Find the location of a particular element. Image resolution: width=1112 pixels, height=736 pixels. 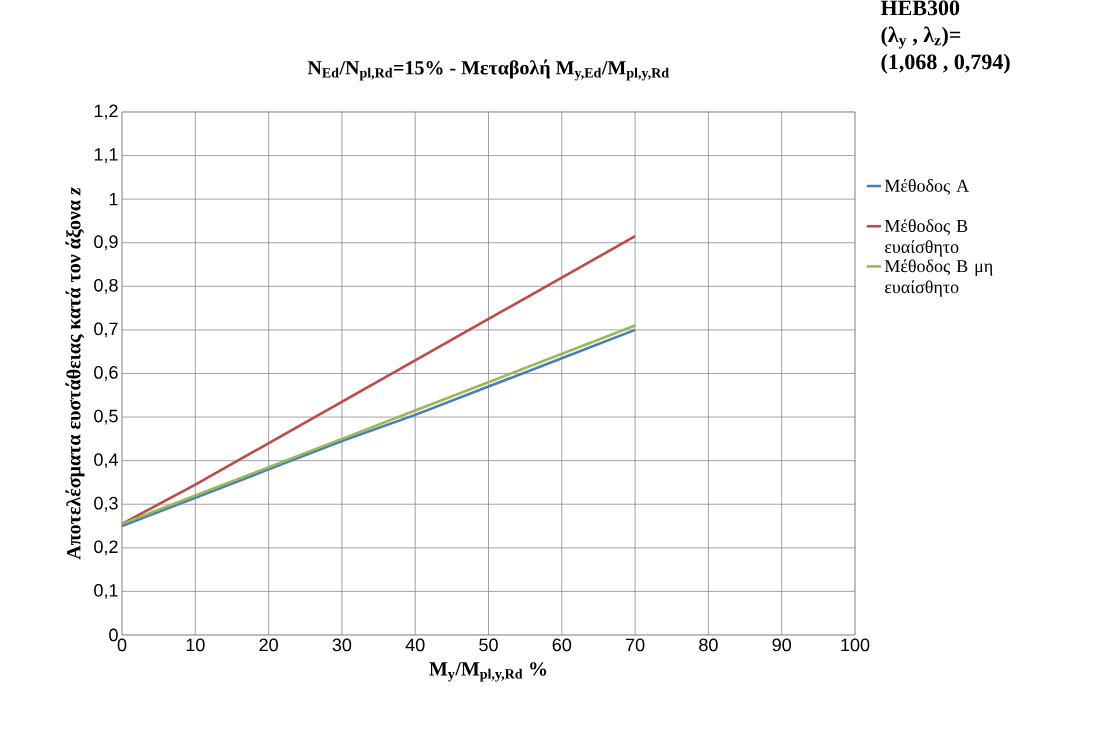

legend-label: Μέθοδος Β μη ευαίσθητο is located at coordinates (938, 278).